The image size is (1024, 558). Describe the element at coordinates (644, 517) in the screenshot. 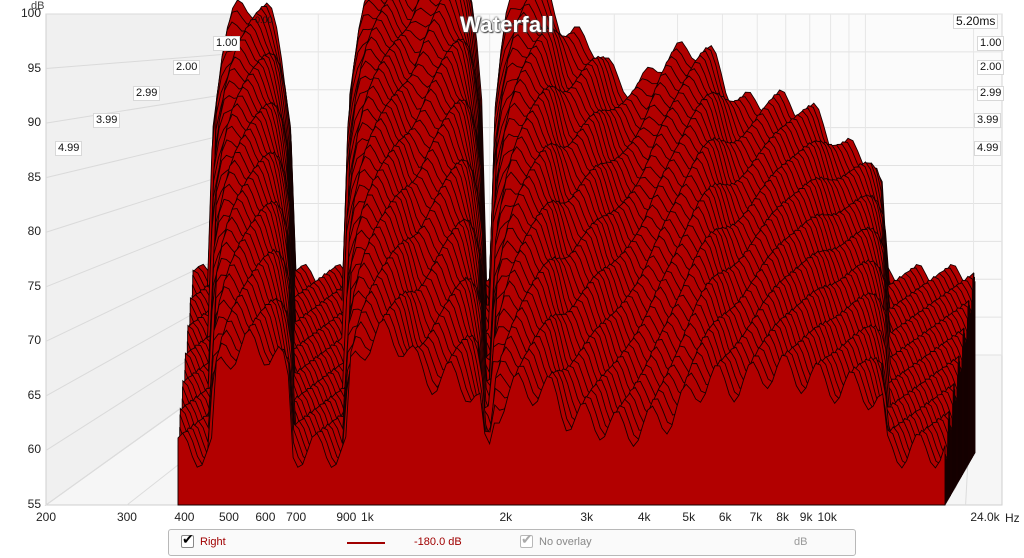

I see `x-tick-label: 4k` at that location.